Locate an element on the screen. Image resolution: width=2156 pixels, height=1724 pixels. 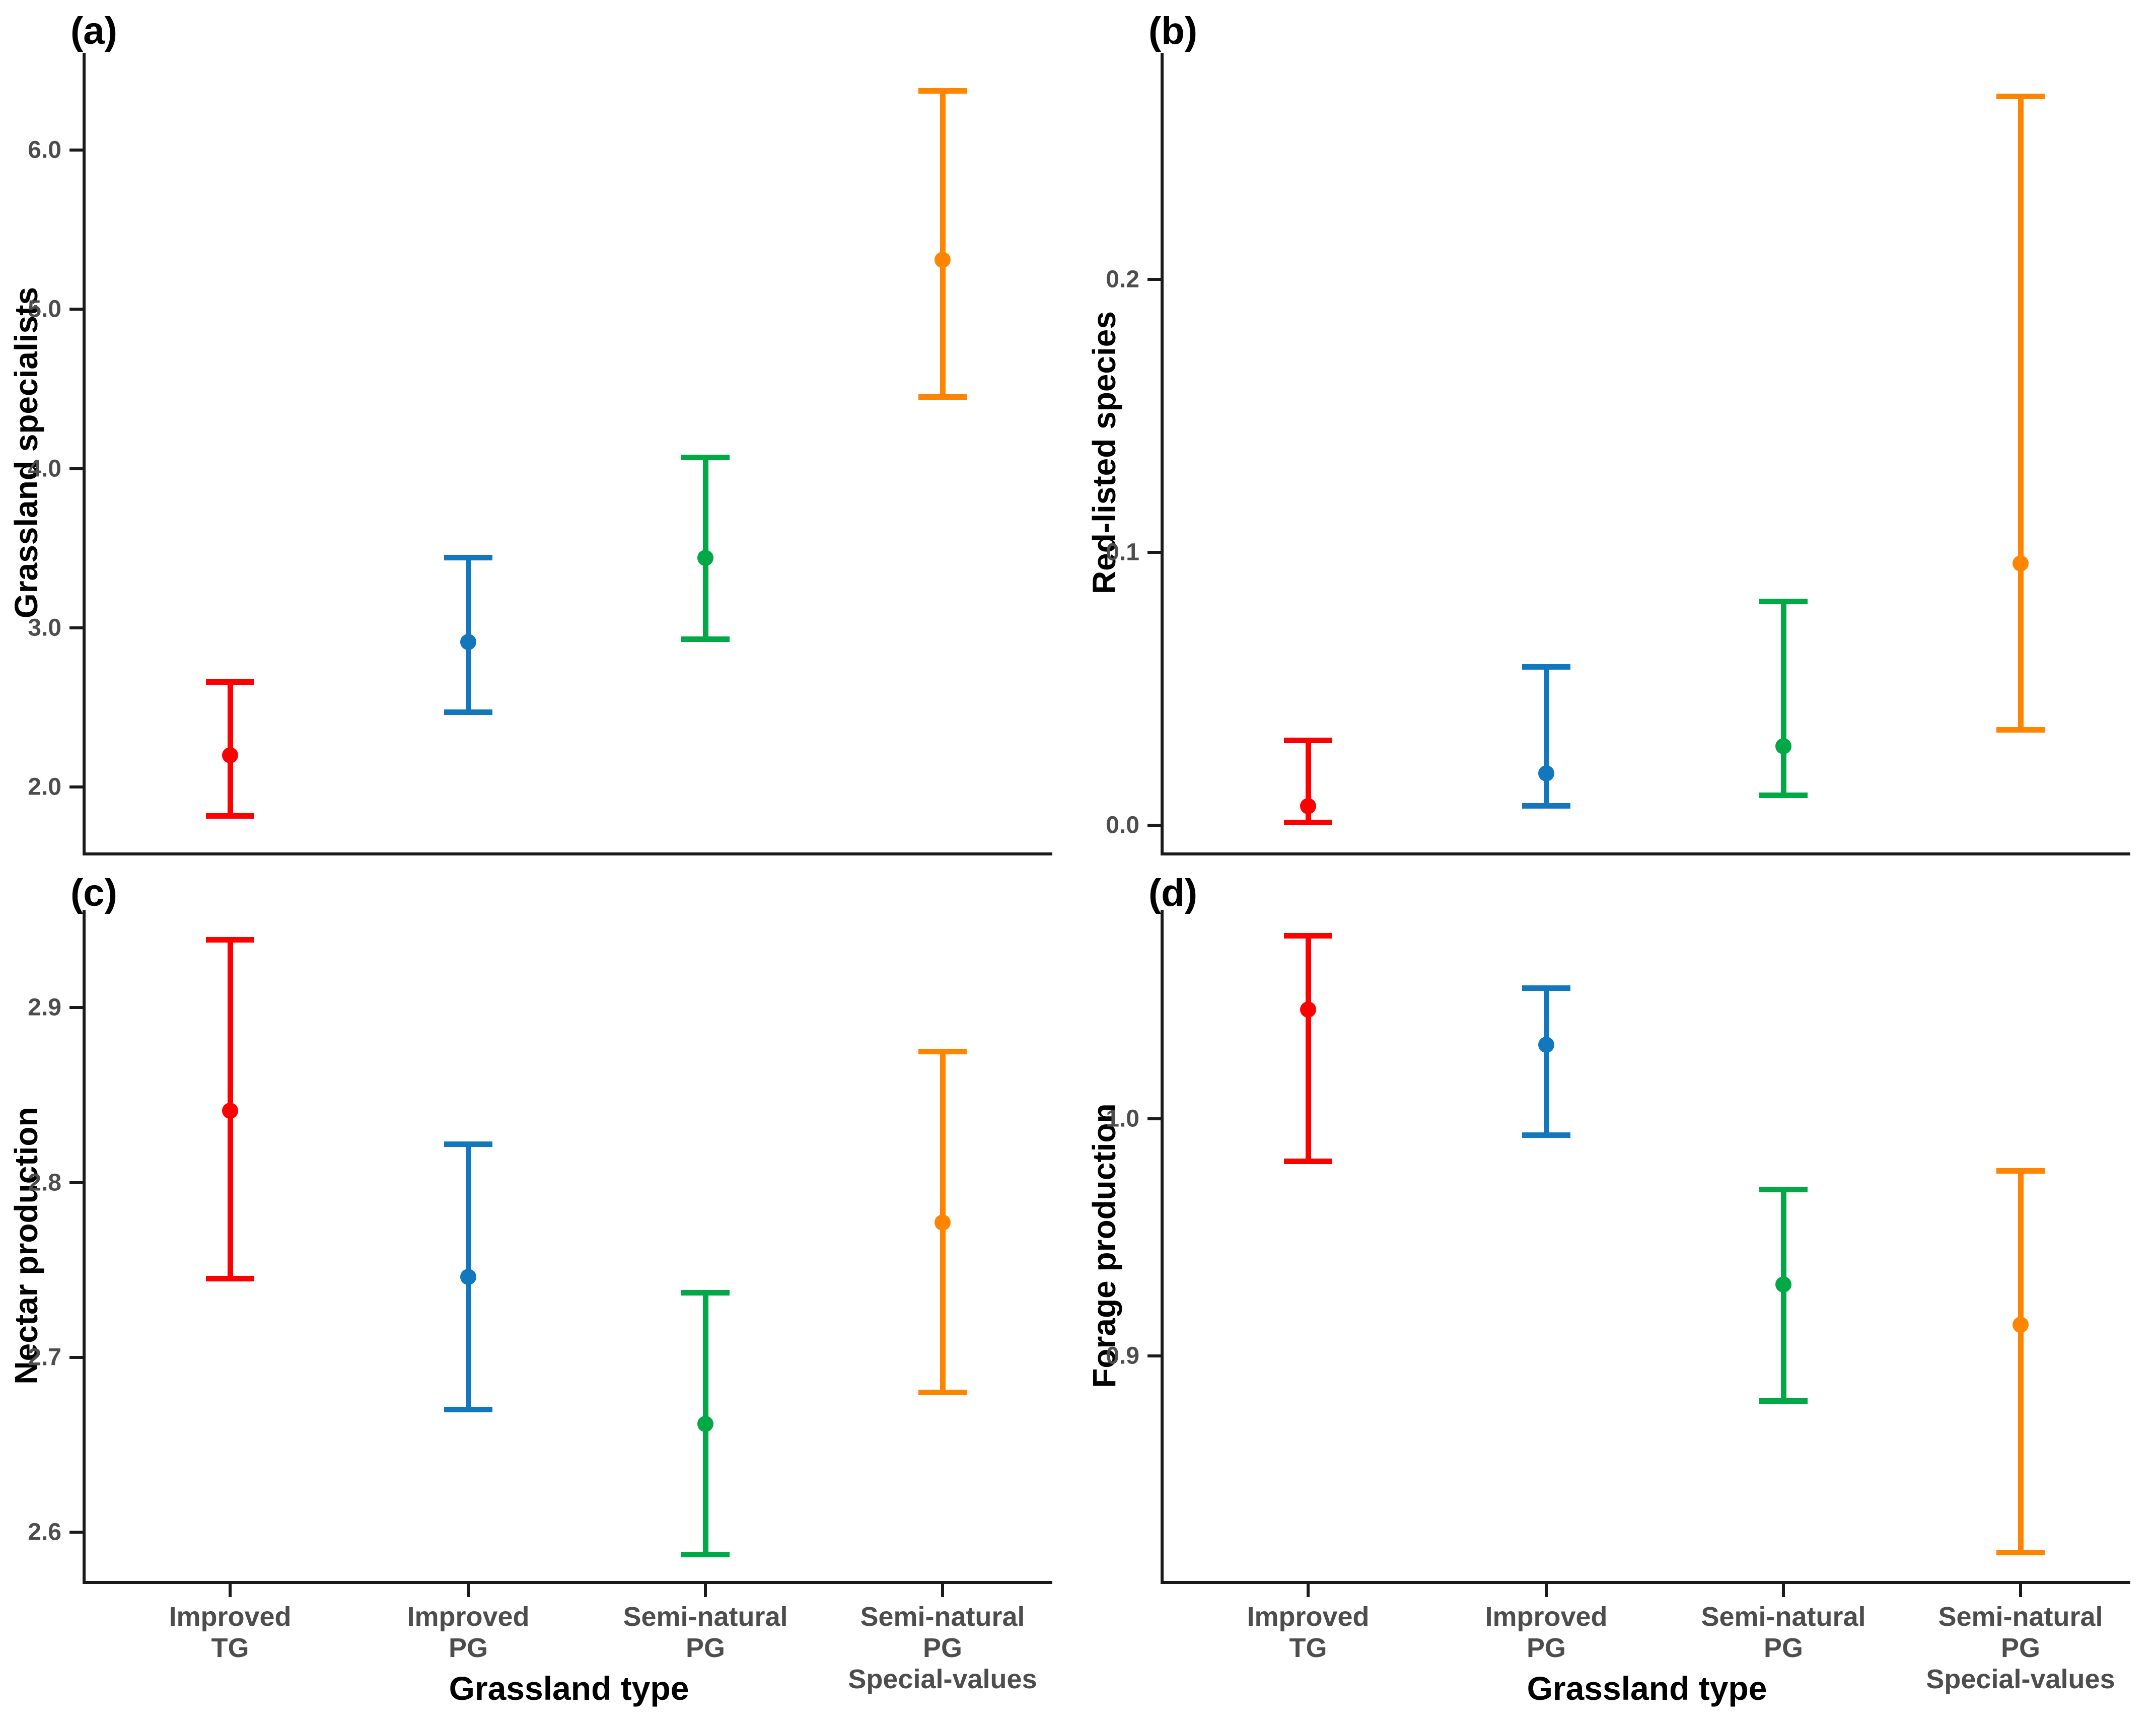
x-axis-title: Grassland type is located at coordinates (1647, 1688).